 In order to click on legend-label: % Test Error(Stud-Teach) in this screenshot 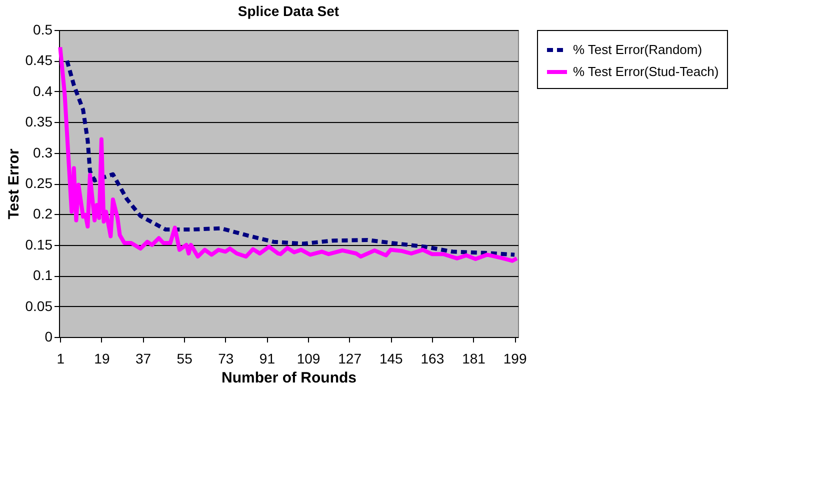, I will do `click(646, 71)`.